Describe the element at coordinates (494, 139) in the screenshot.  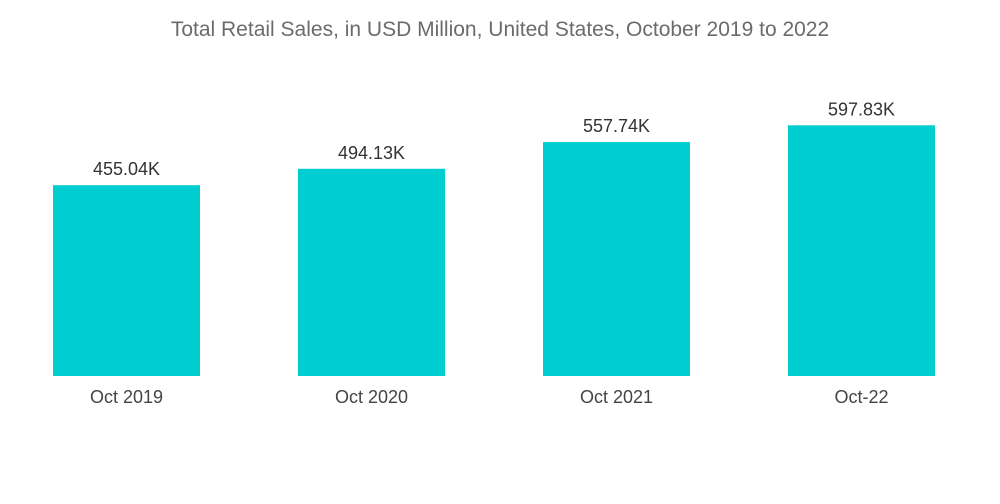
I see `value-labels-group: 455.04K 494.13K 557.74K 597.83K` at that location.